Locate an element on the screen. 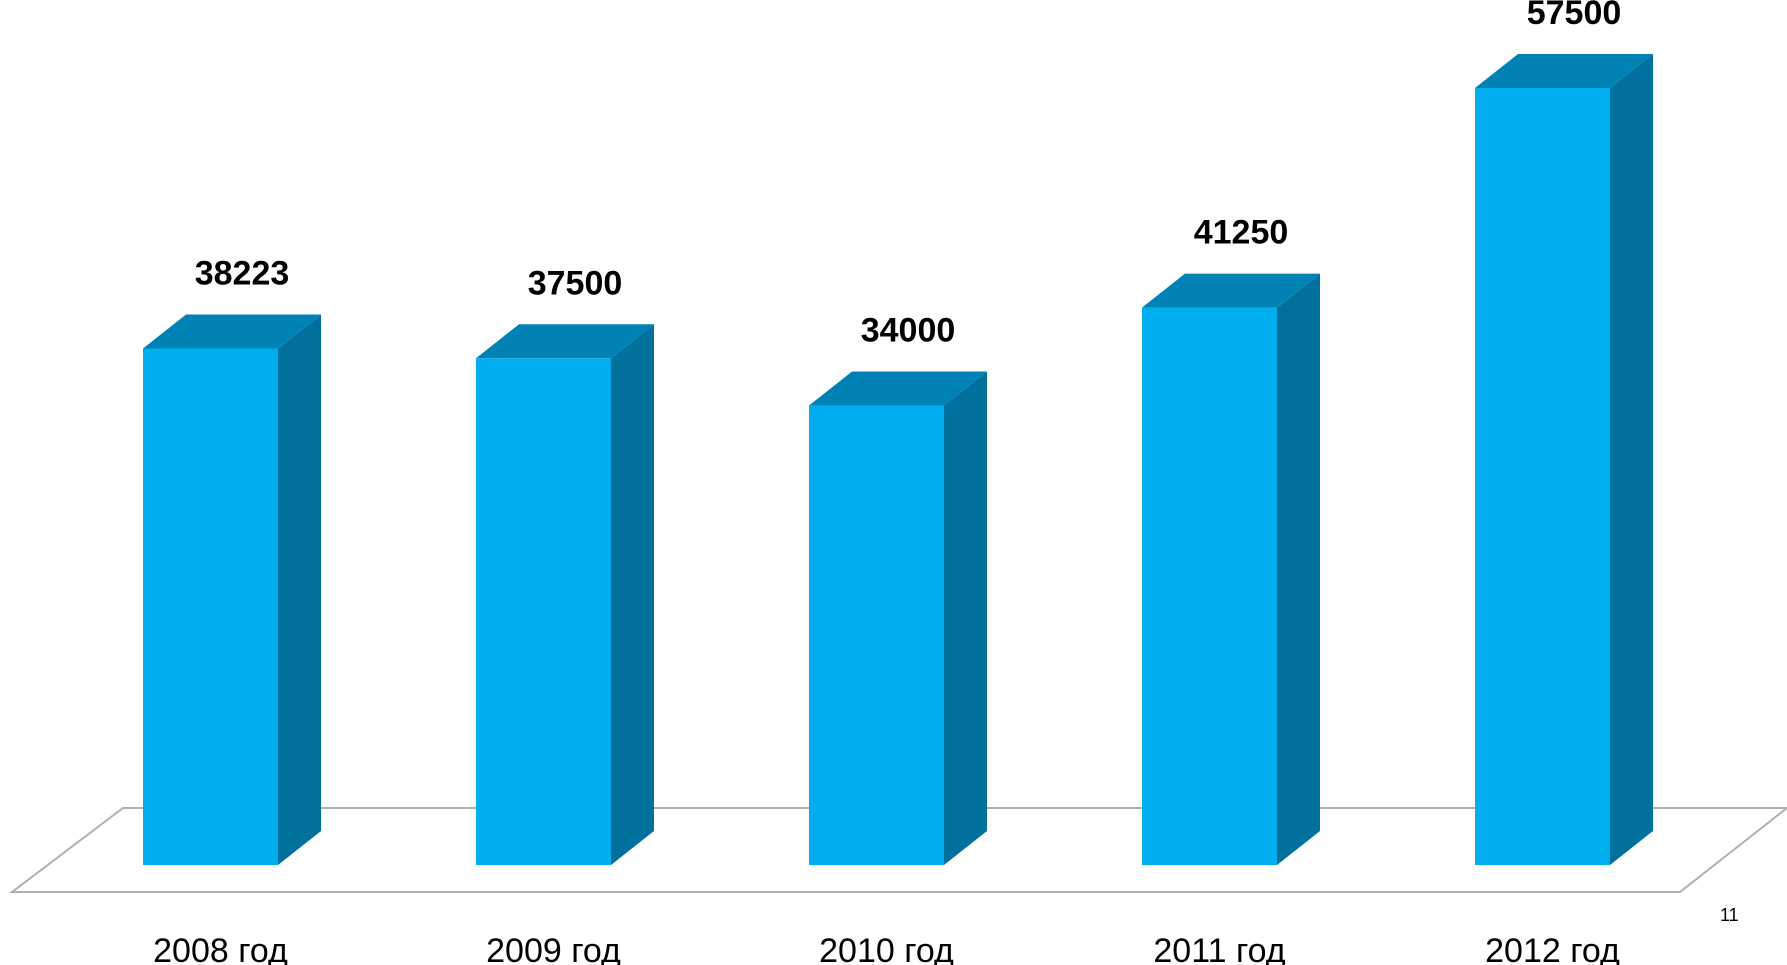 The height and width of the screenshot is (965, 1787). page-number: 11 is located at coordinates (1729, 915).